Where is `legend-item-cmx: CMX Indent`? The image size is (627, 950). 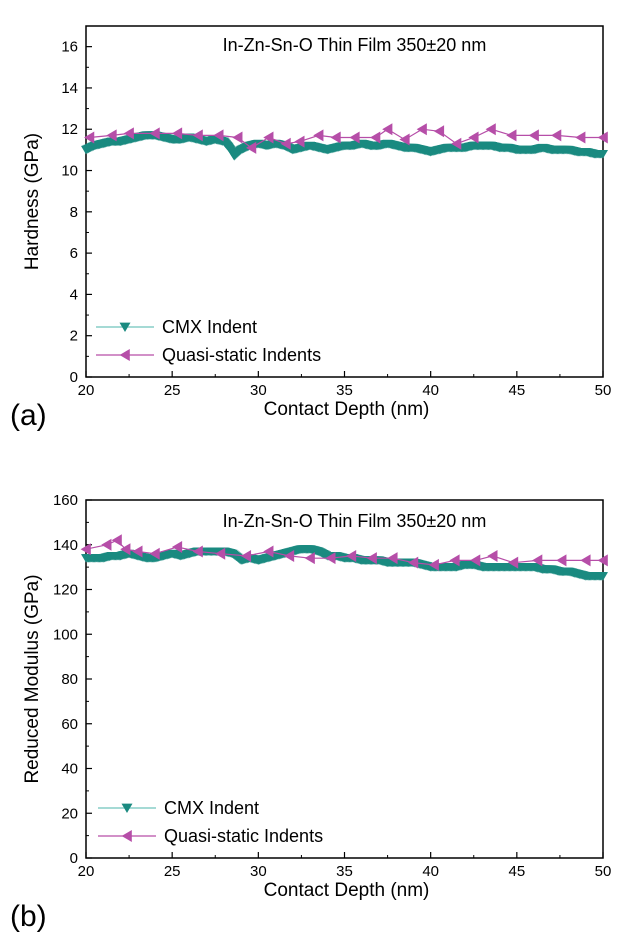 legend-item-cmx: CMX Indent is located at coordinates (178, 808).